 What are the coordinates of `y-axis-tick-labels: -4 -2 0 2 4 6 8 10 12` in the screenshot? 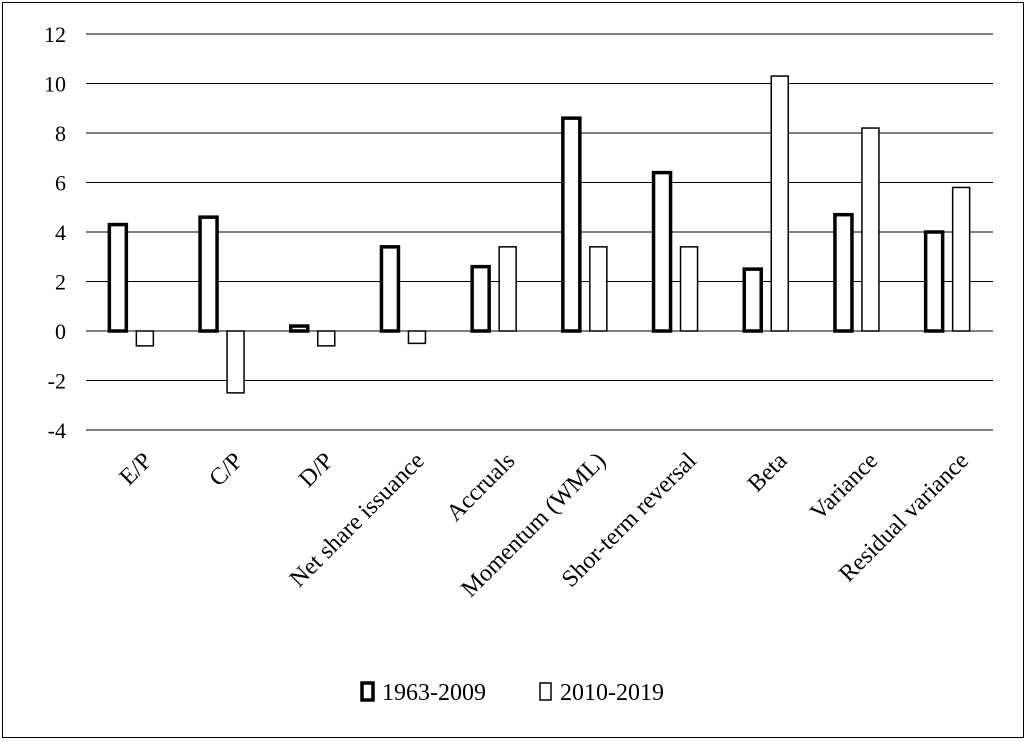 It's located at (55, 232).